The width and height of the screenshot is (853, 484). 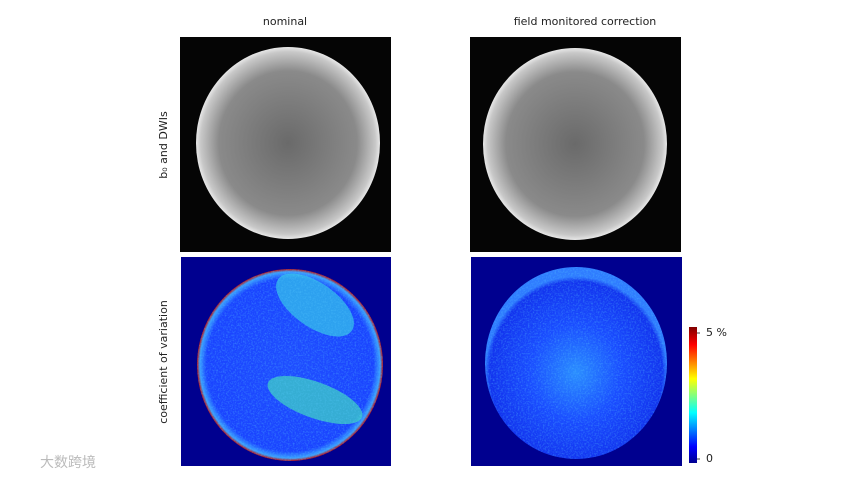 I want to click on image-nominal-cov, so click(x=286, y=361).